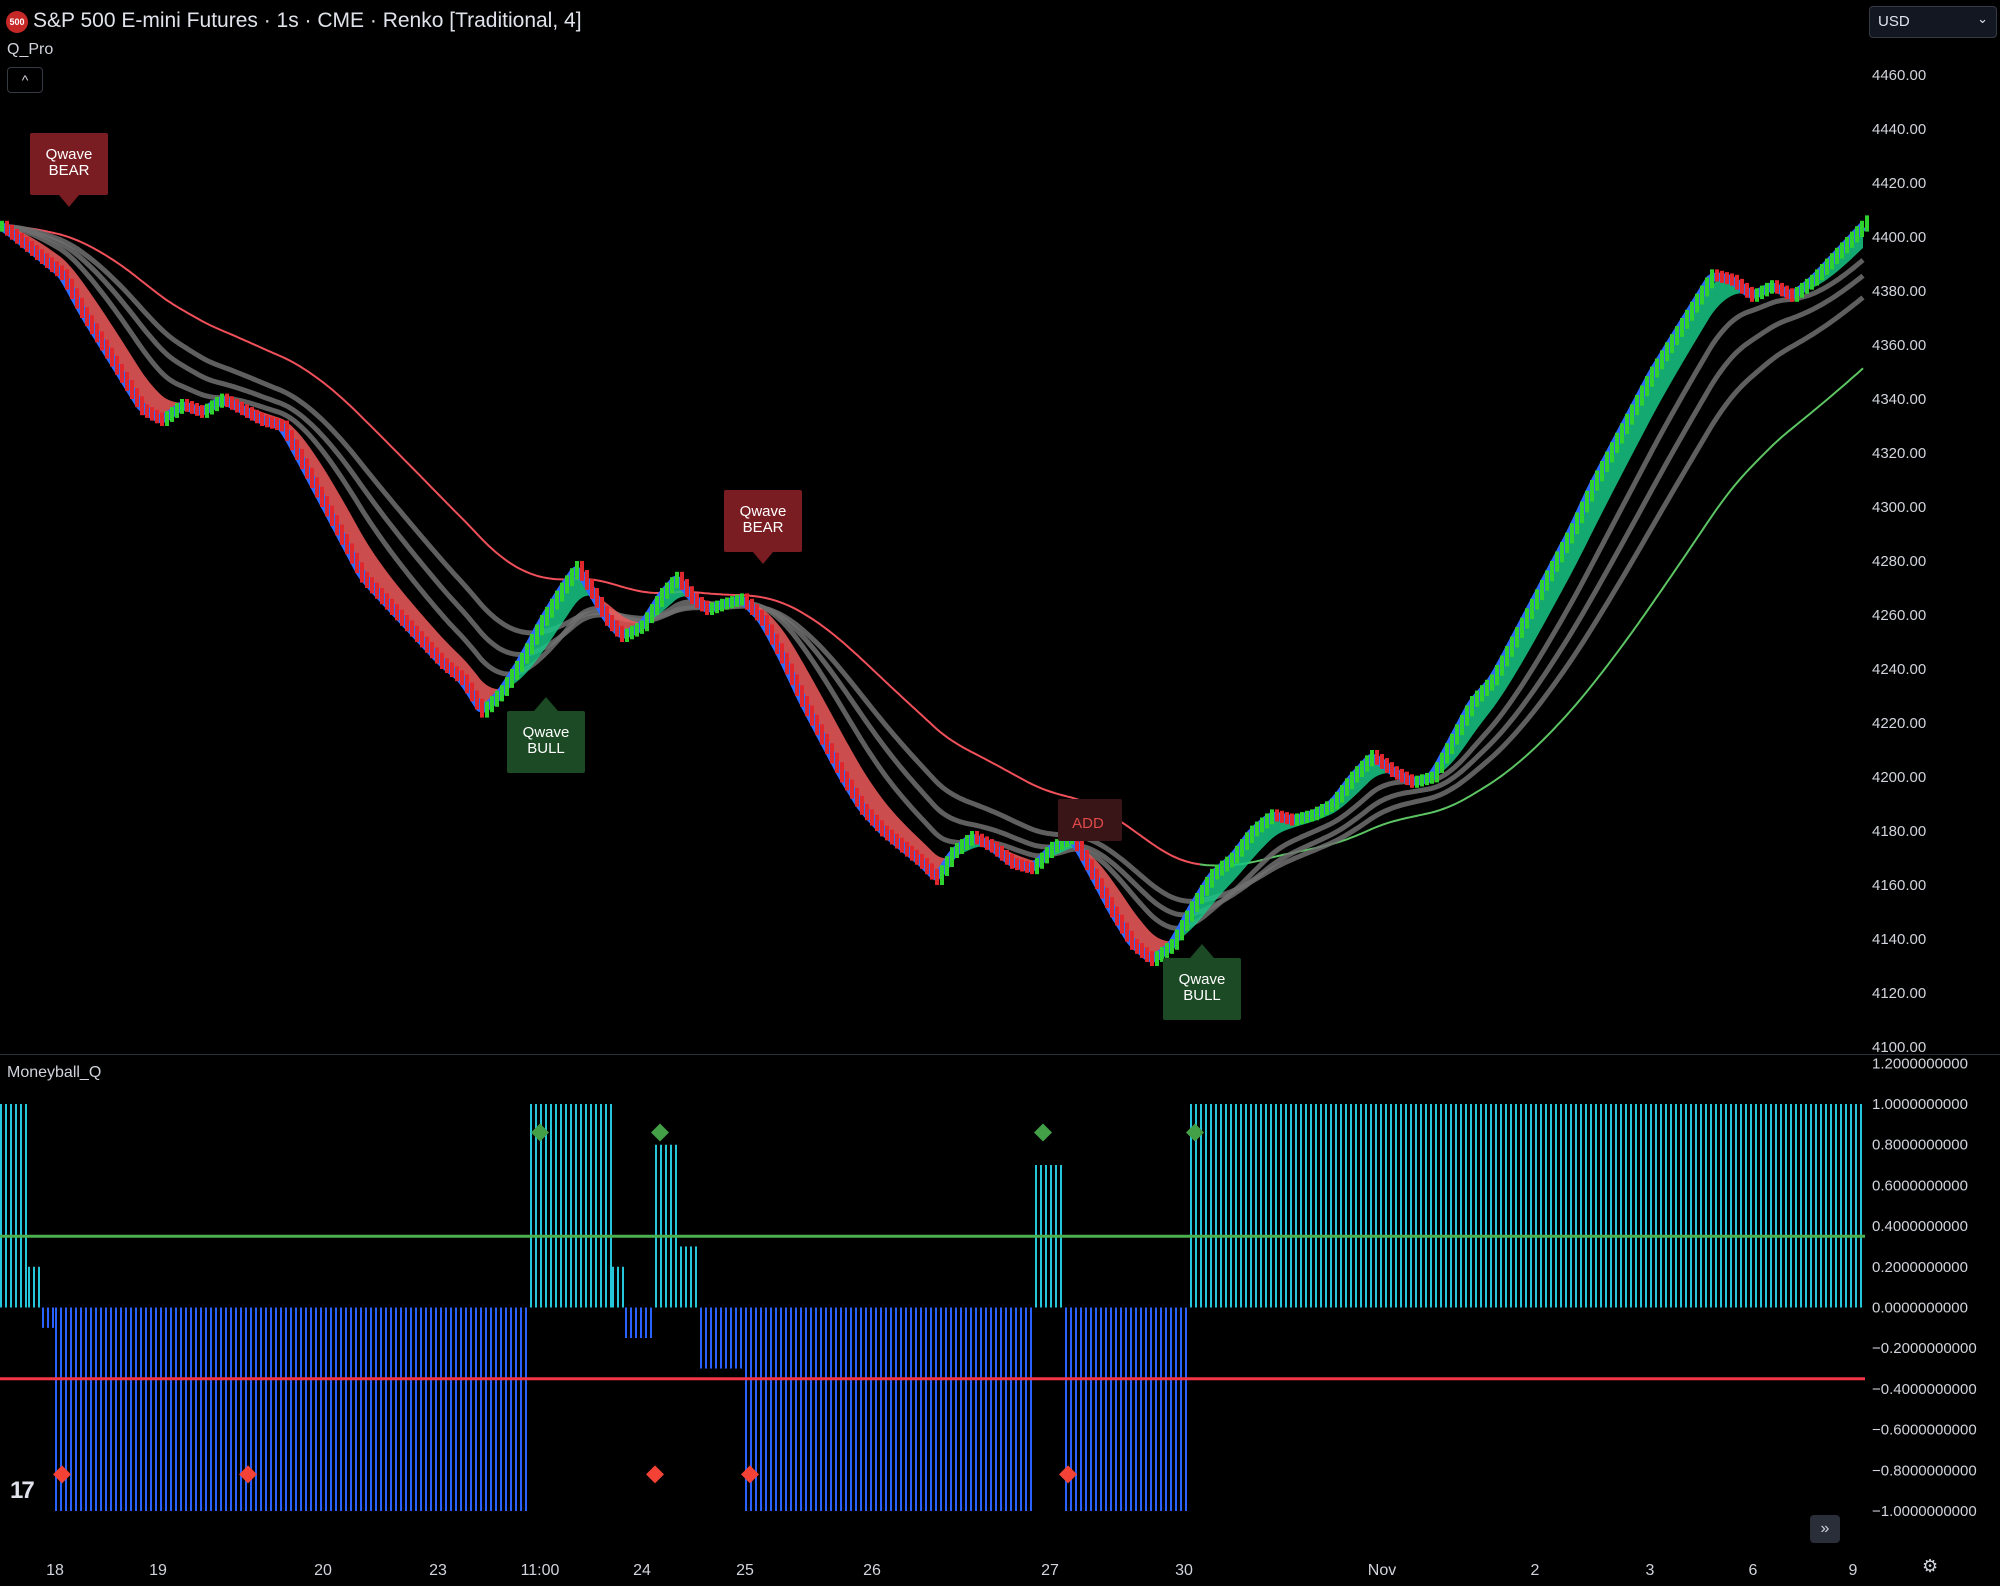  What do you see at coordinates (1899, 129) in the screenshot?
I see `price-tick-label: 4440.00` at bounding box center [1899, 129].